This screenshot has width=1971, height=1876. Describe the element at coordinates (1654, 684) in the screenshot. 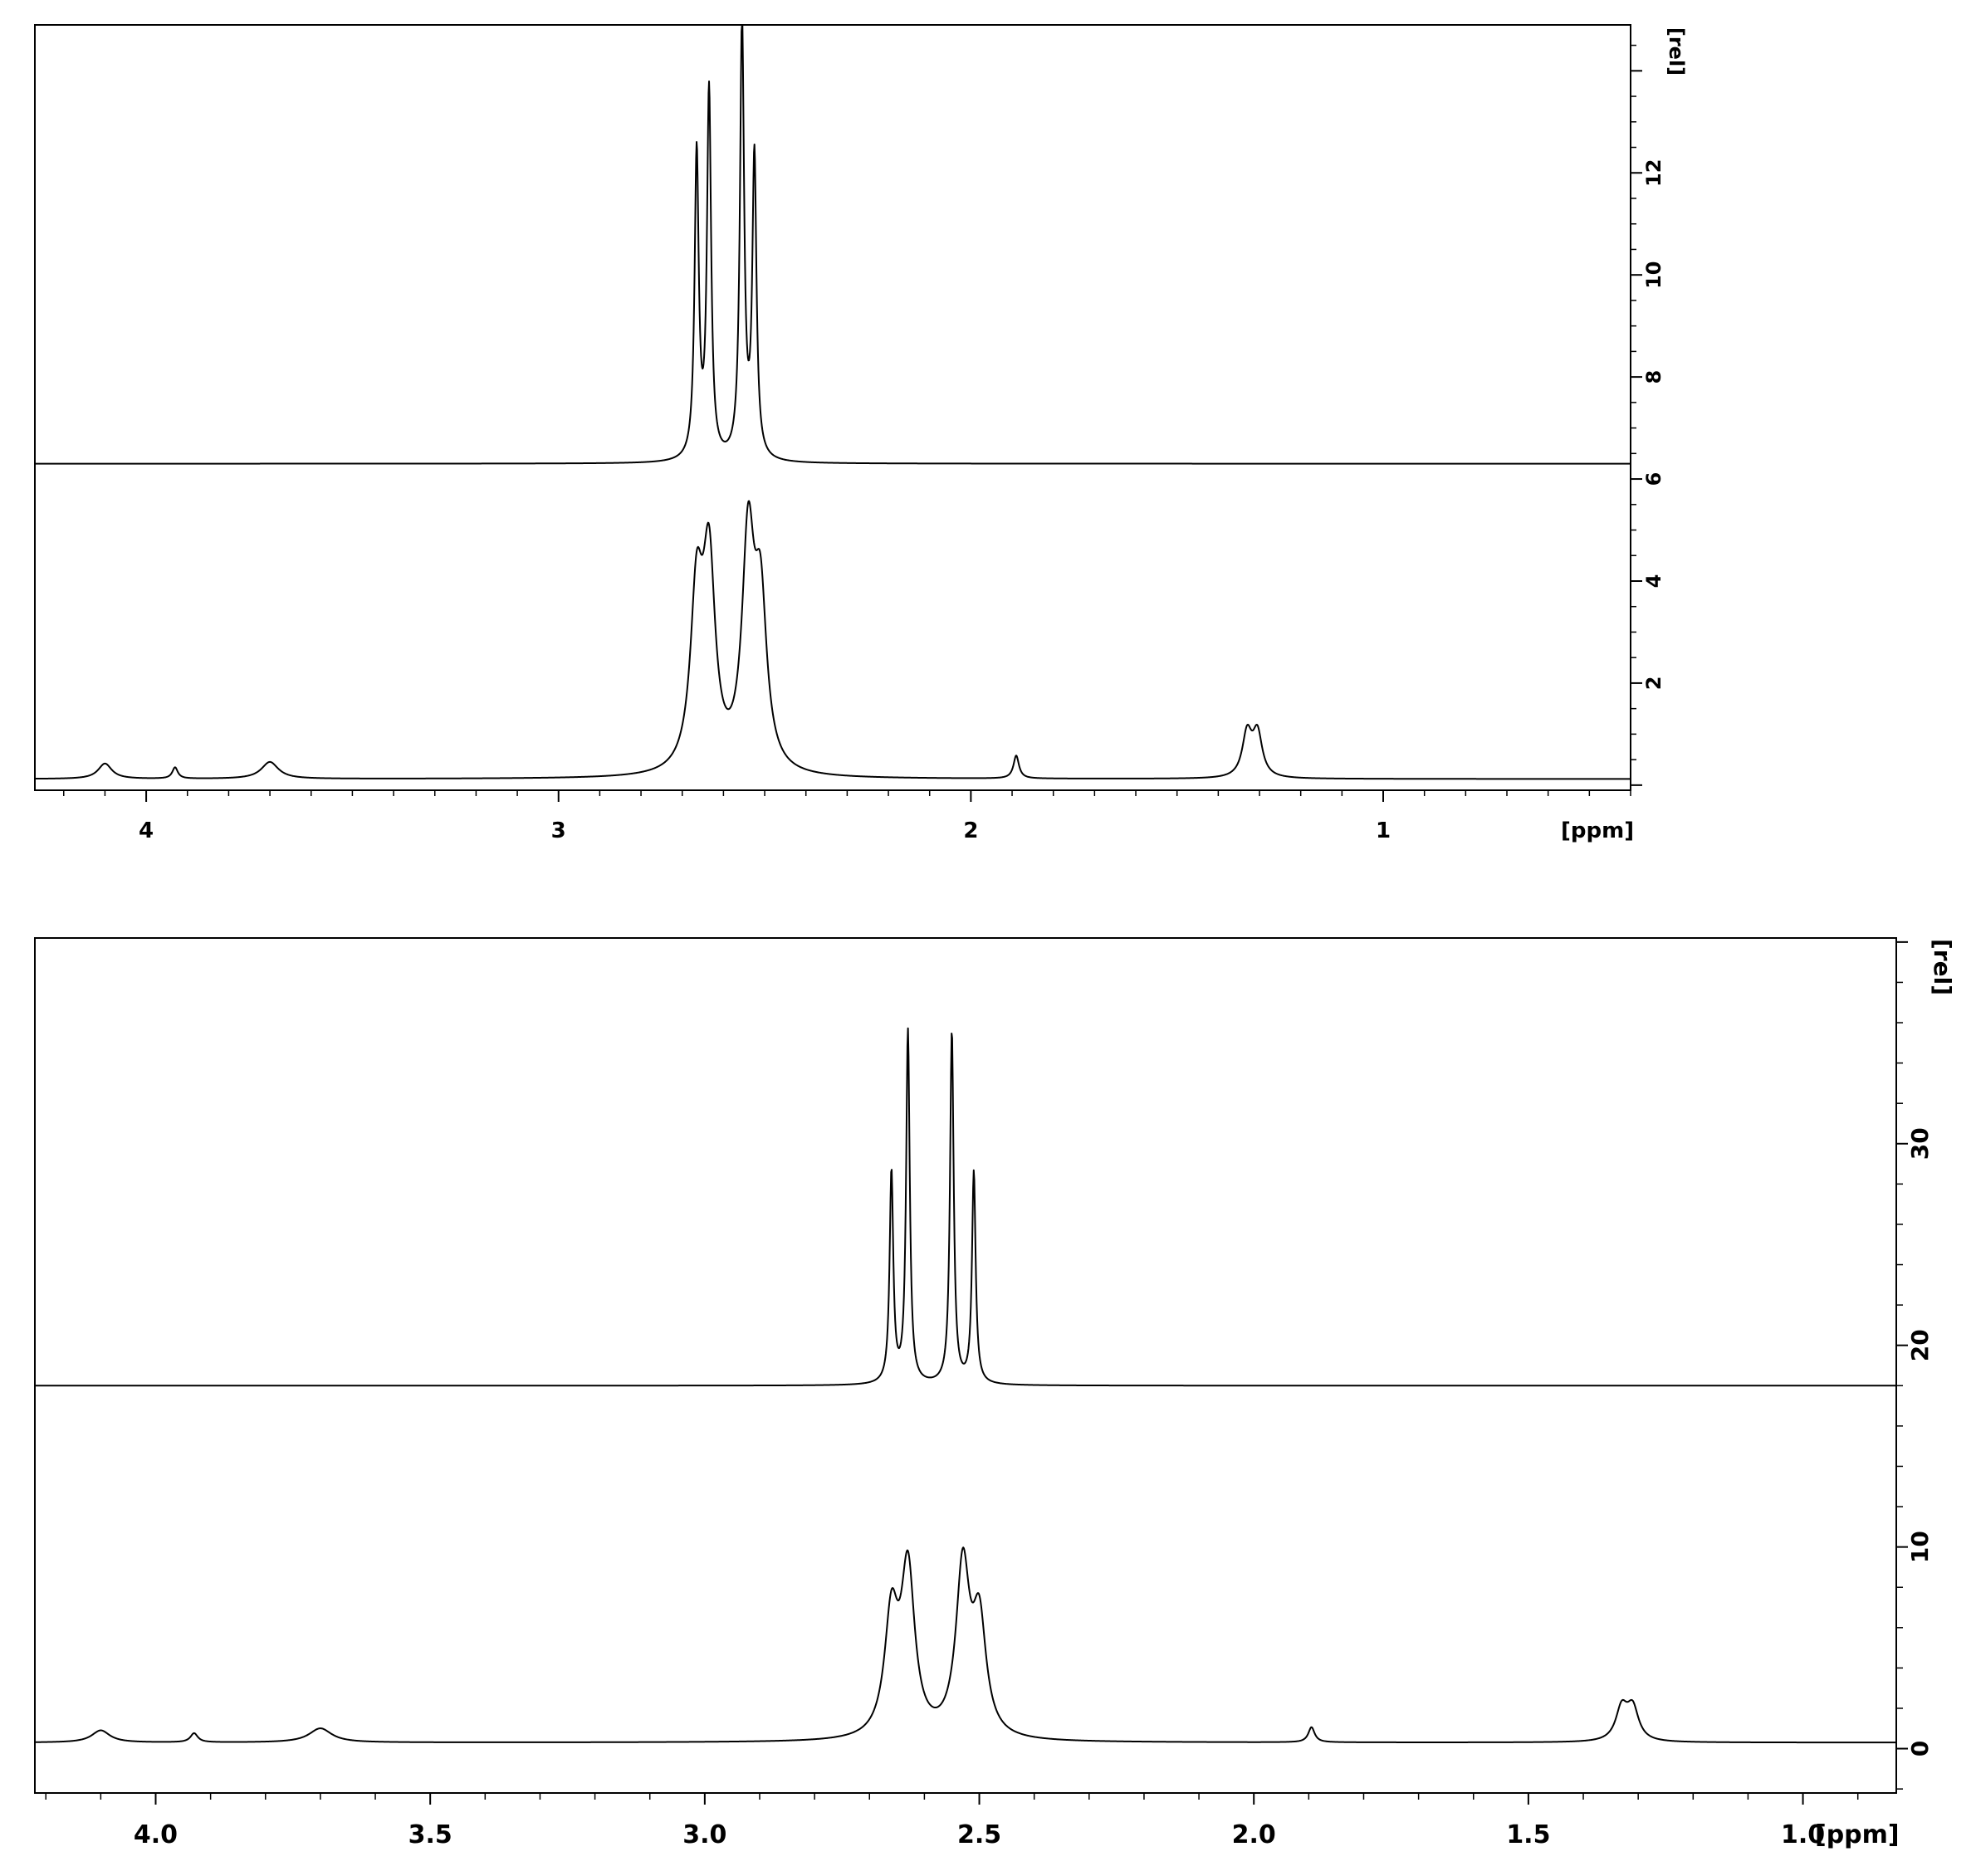

I see `y-tick-label: 2` at that location.